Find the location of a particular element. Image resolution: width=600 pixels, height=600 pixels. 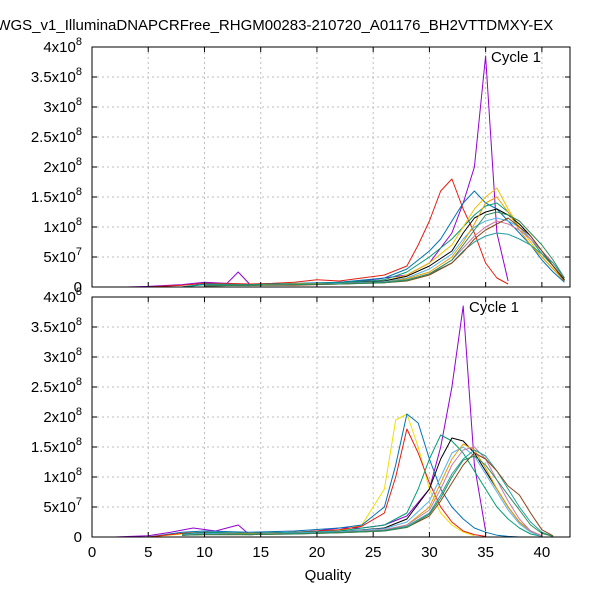

x-tick-label: 5 is located at coordinates (148, 552).